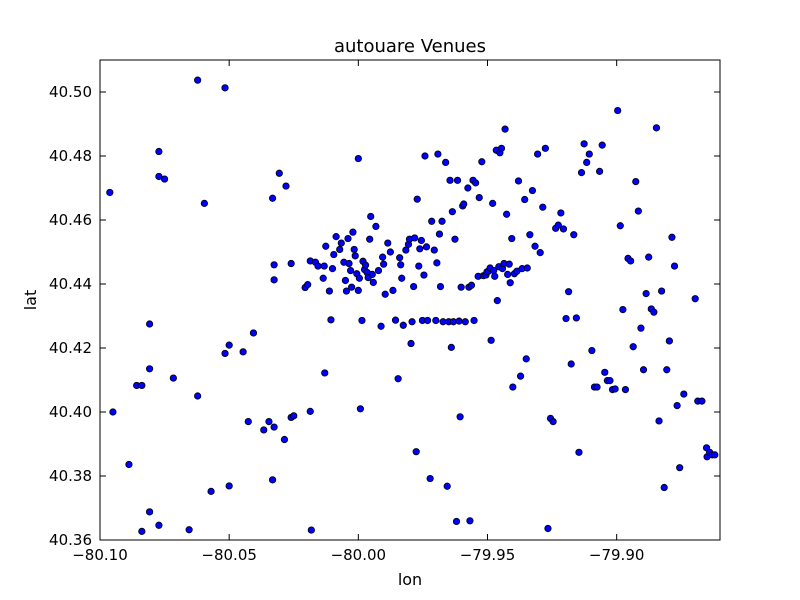  Describe the element at coordinates (70, 348) in the screenshot. I see `y-tick-label: 40.42` at that location.